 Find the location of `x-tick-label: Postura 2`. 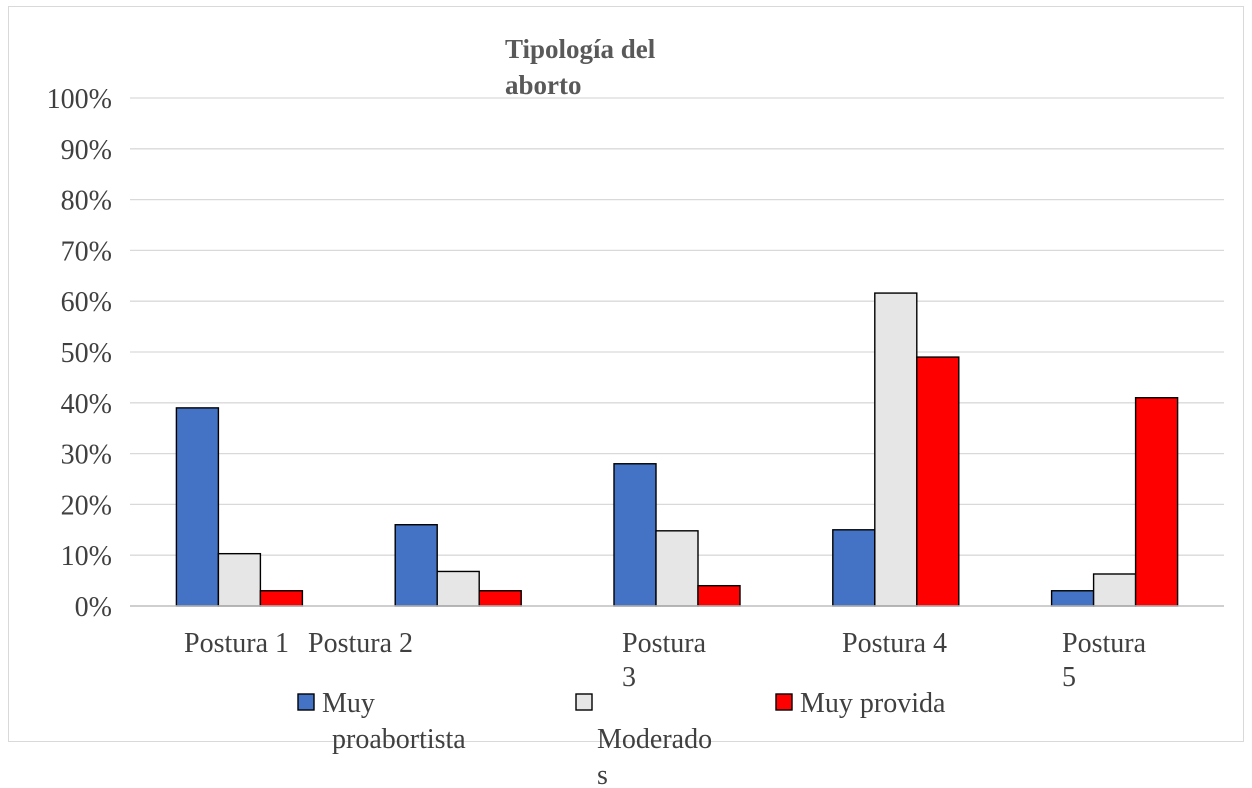

x-tick-label: Postura 2 is located at coordinates (360, 643).